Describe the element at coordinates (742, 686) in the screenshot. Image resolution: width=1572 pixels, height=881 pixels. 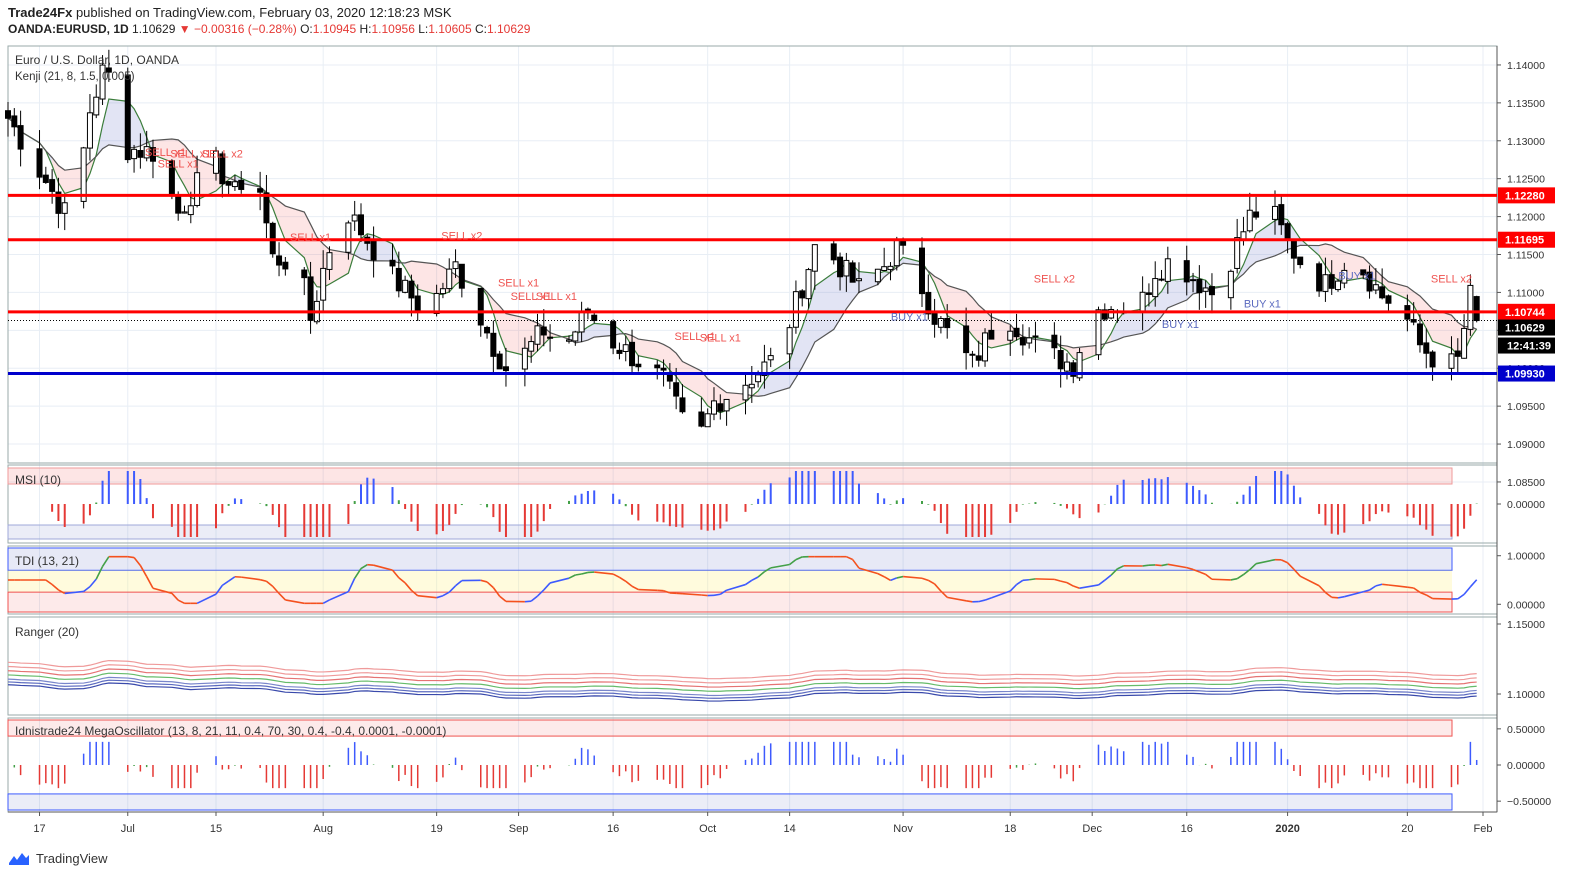
I see `ranger-band-line` at that location.